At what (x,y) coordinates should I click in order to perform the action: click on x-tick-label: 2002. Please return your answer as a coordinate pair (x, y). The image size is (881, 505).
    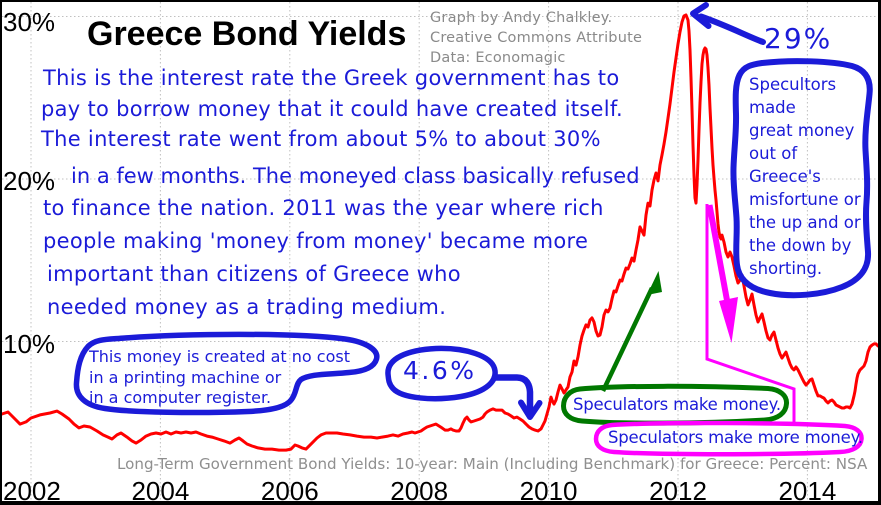
    Looking at the image, I should click on (32, 490).